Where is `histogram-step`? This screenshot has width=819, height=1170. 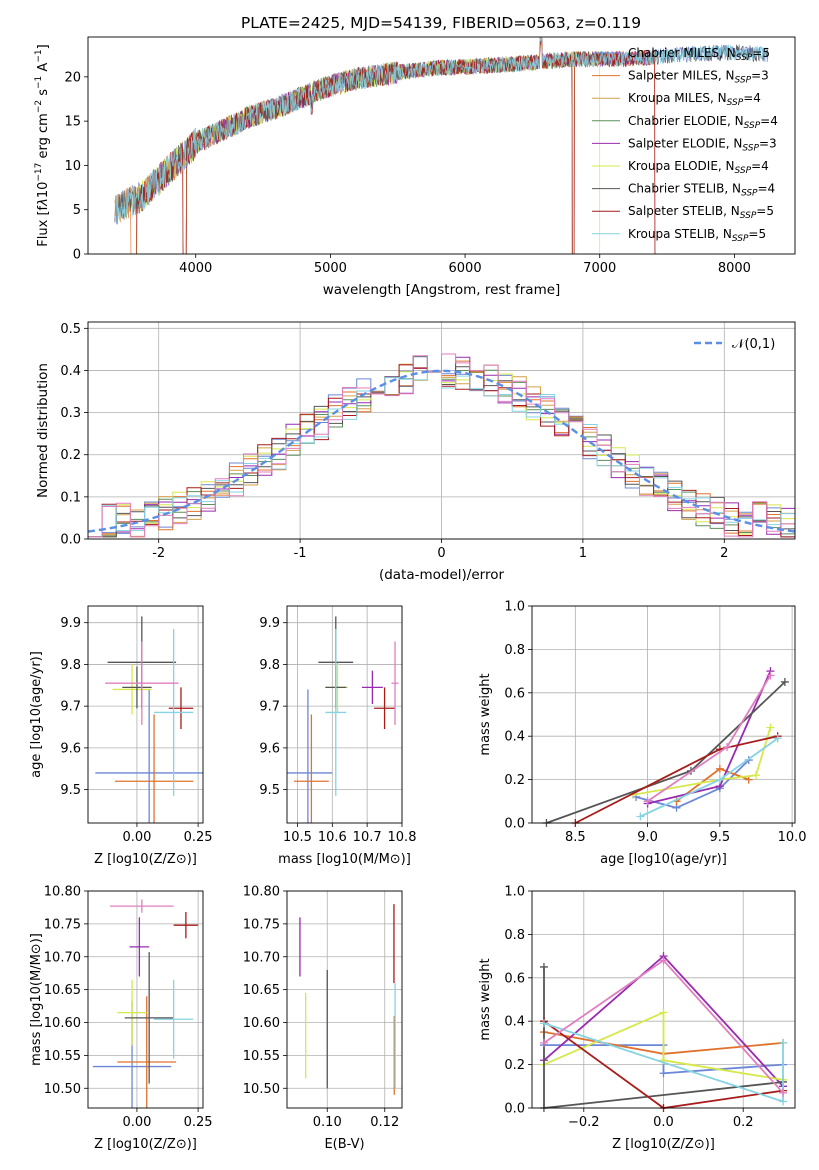 histogram-step is located at coordinates (441, 445).